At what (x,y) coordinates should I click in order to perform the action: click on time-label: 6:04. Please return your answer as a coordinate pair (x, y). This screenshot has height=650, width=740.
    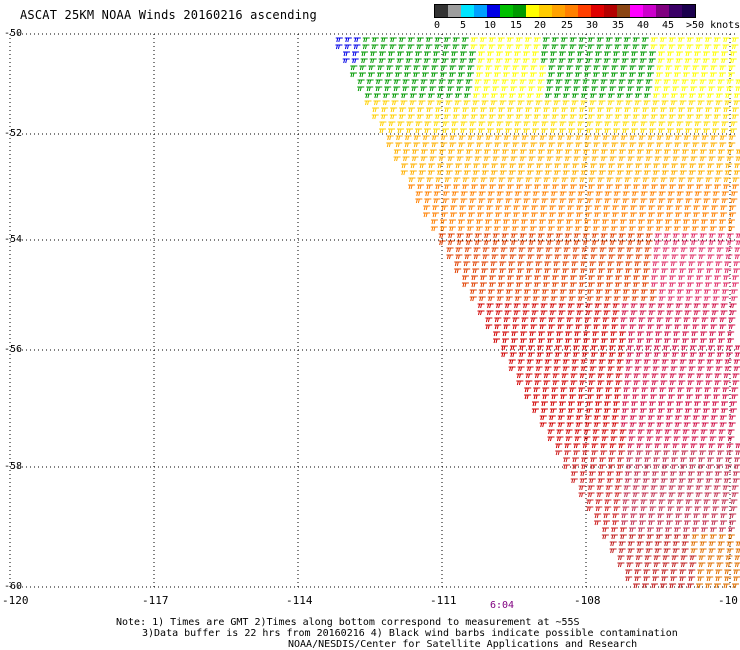
    Looking at the image, I should click on (502, 605).